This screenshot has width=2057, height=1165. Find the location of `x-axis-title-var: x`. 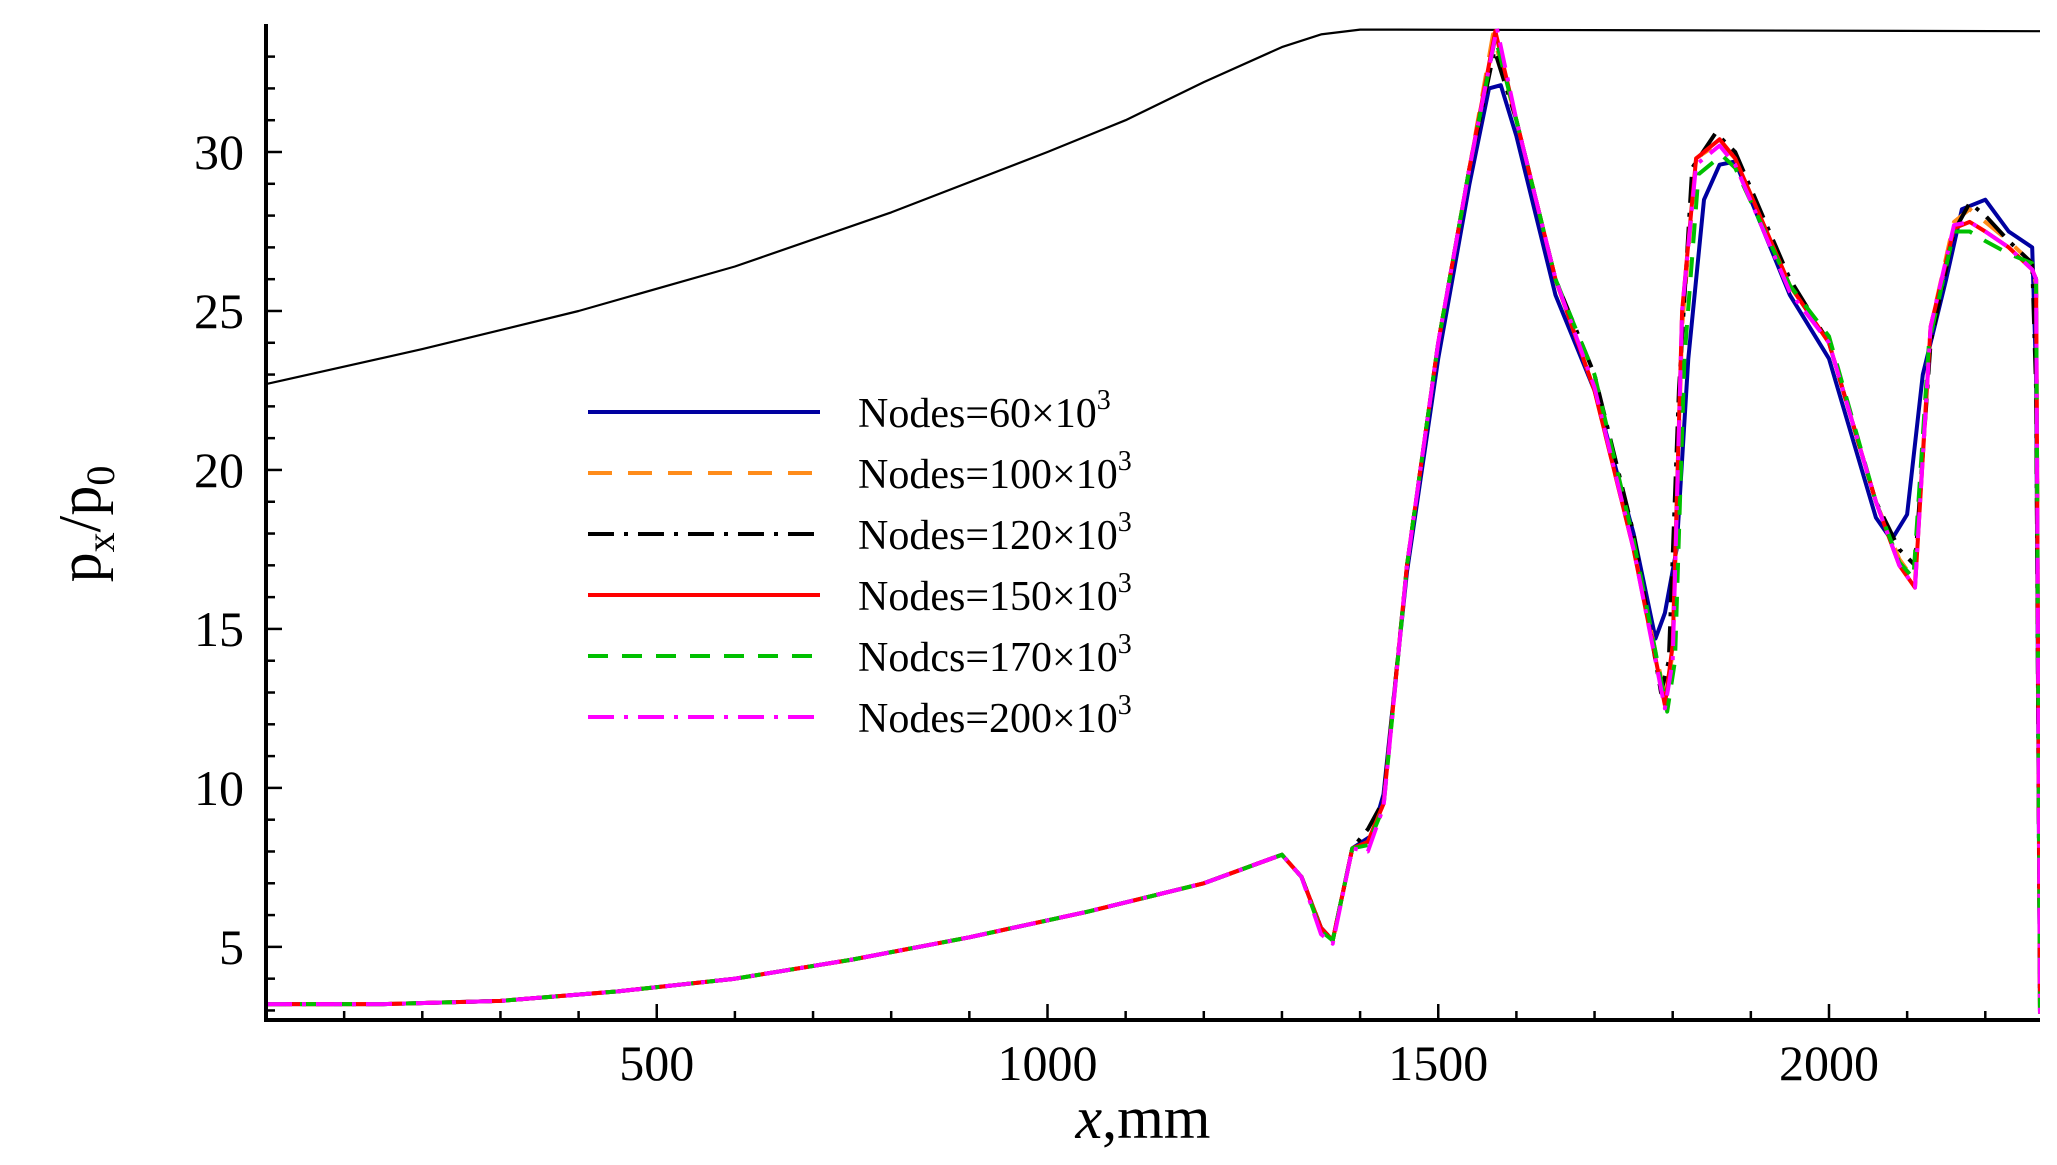

x-axis-title-var: x is located at coordinates (1089, 1118).